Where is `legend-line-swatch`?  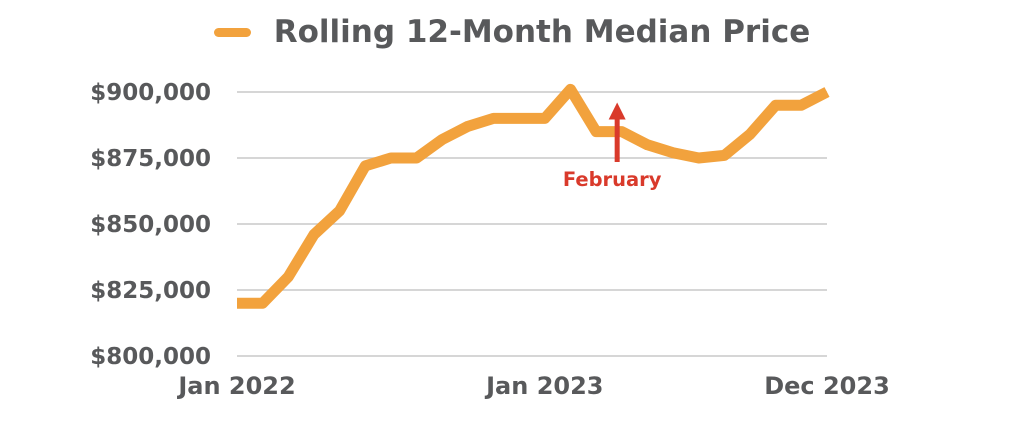 legend-line-swatch is located at coordinates (232, 32).